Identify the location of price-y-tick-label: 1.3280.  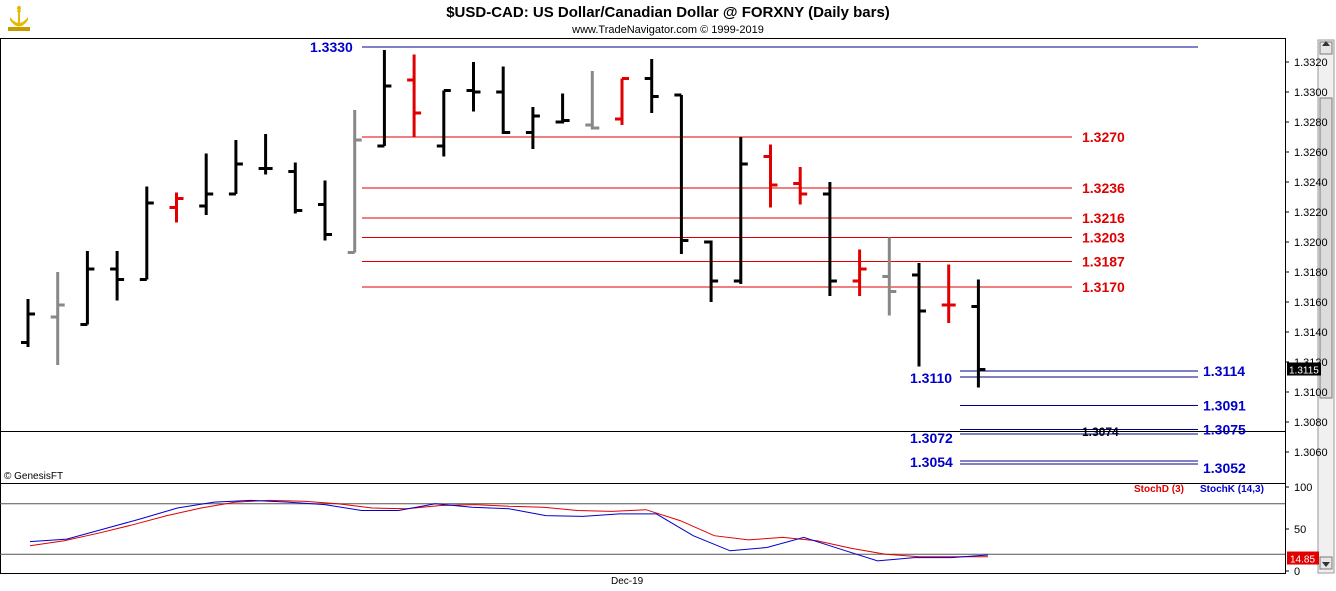
(1311, 123).